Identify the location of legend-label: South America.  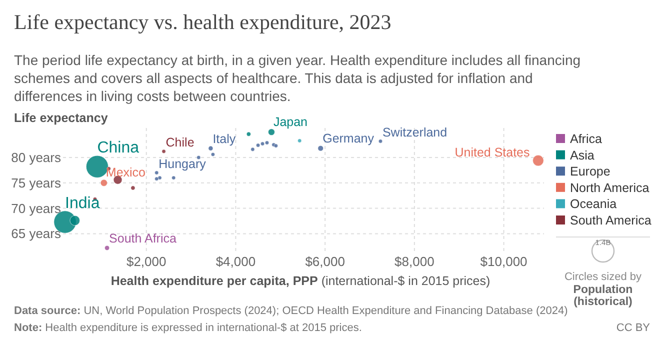
(611, 221).